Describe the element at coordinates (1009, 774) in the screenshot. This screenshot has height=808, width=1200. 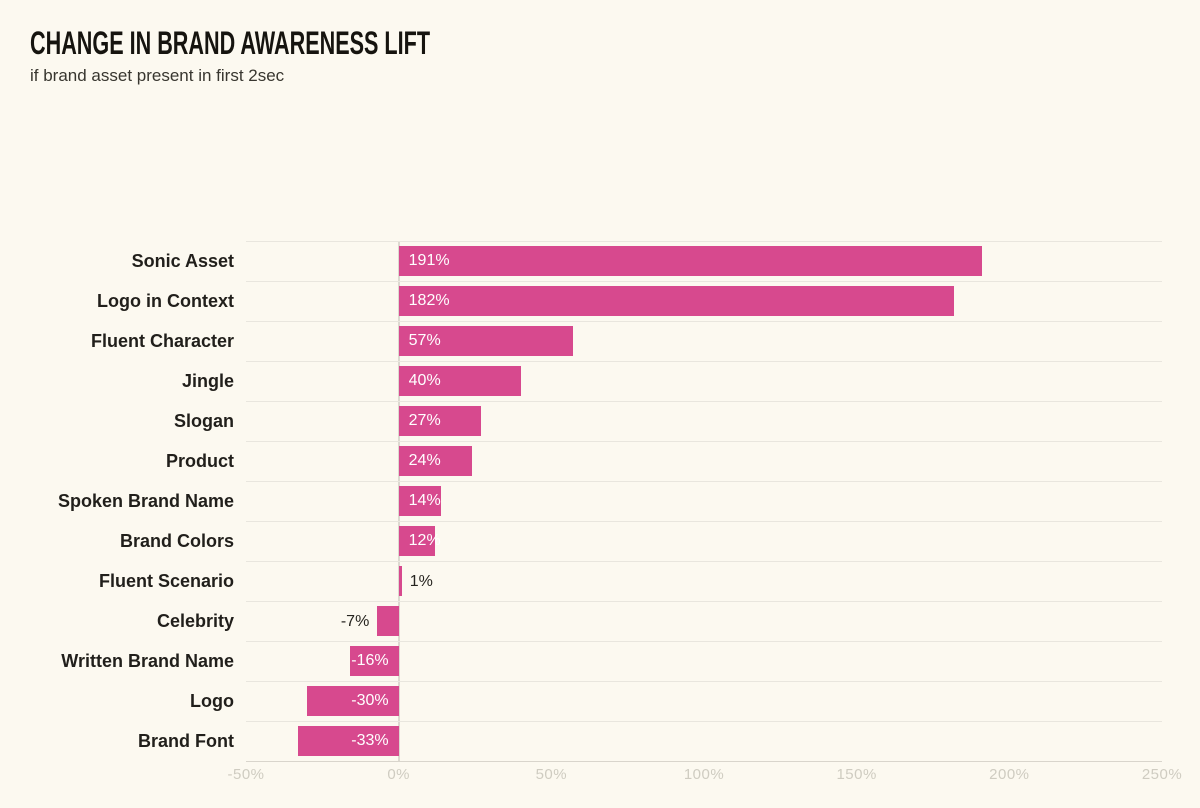
I see `x-tick-label: 200%` at that location.